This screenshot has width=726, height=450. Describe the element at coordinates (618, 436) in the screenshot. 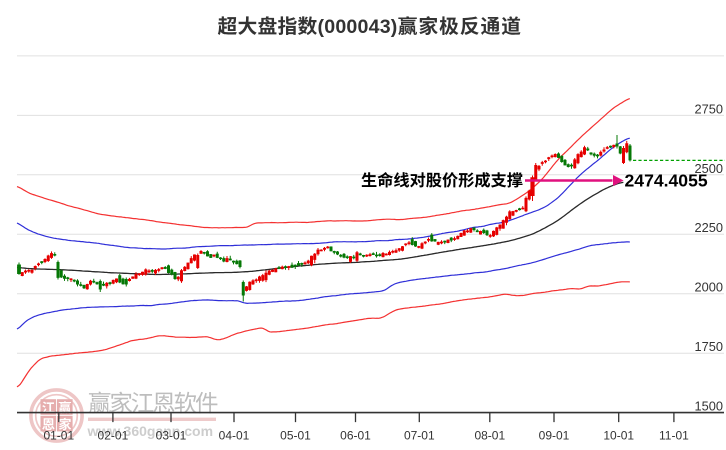

I see `svg-text: 10-01` at that location.